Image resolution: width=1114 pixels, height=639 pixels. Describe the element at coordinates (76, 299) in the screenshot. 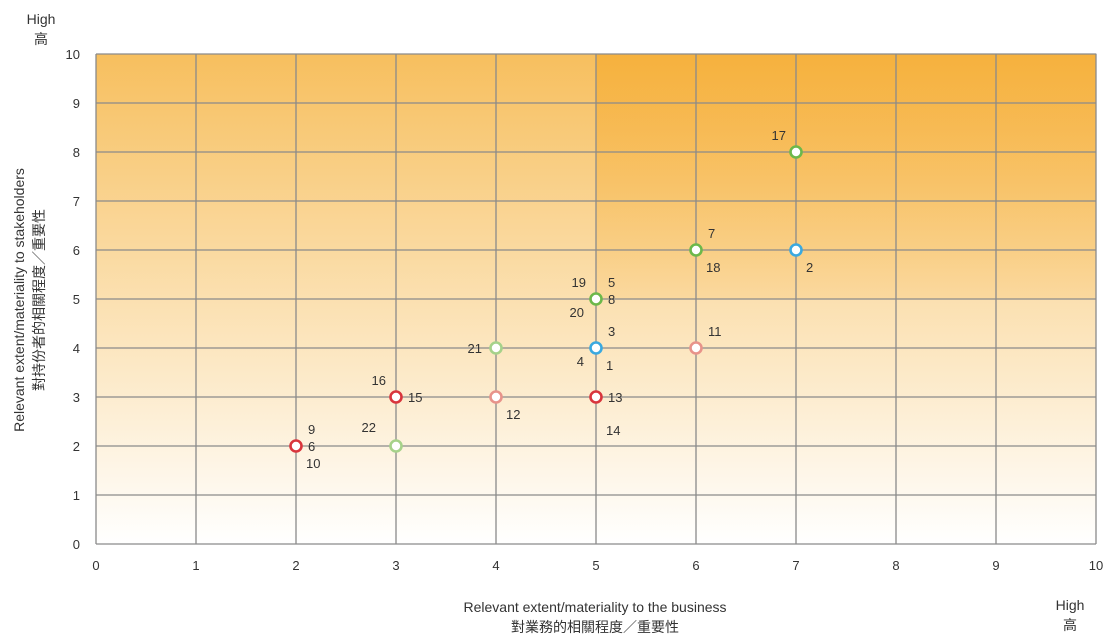

I see `y-tick-label: 5` at that location.